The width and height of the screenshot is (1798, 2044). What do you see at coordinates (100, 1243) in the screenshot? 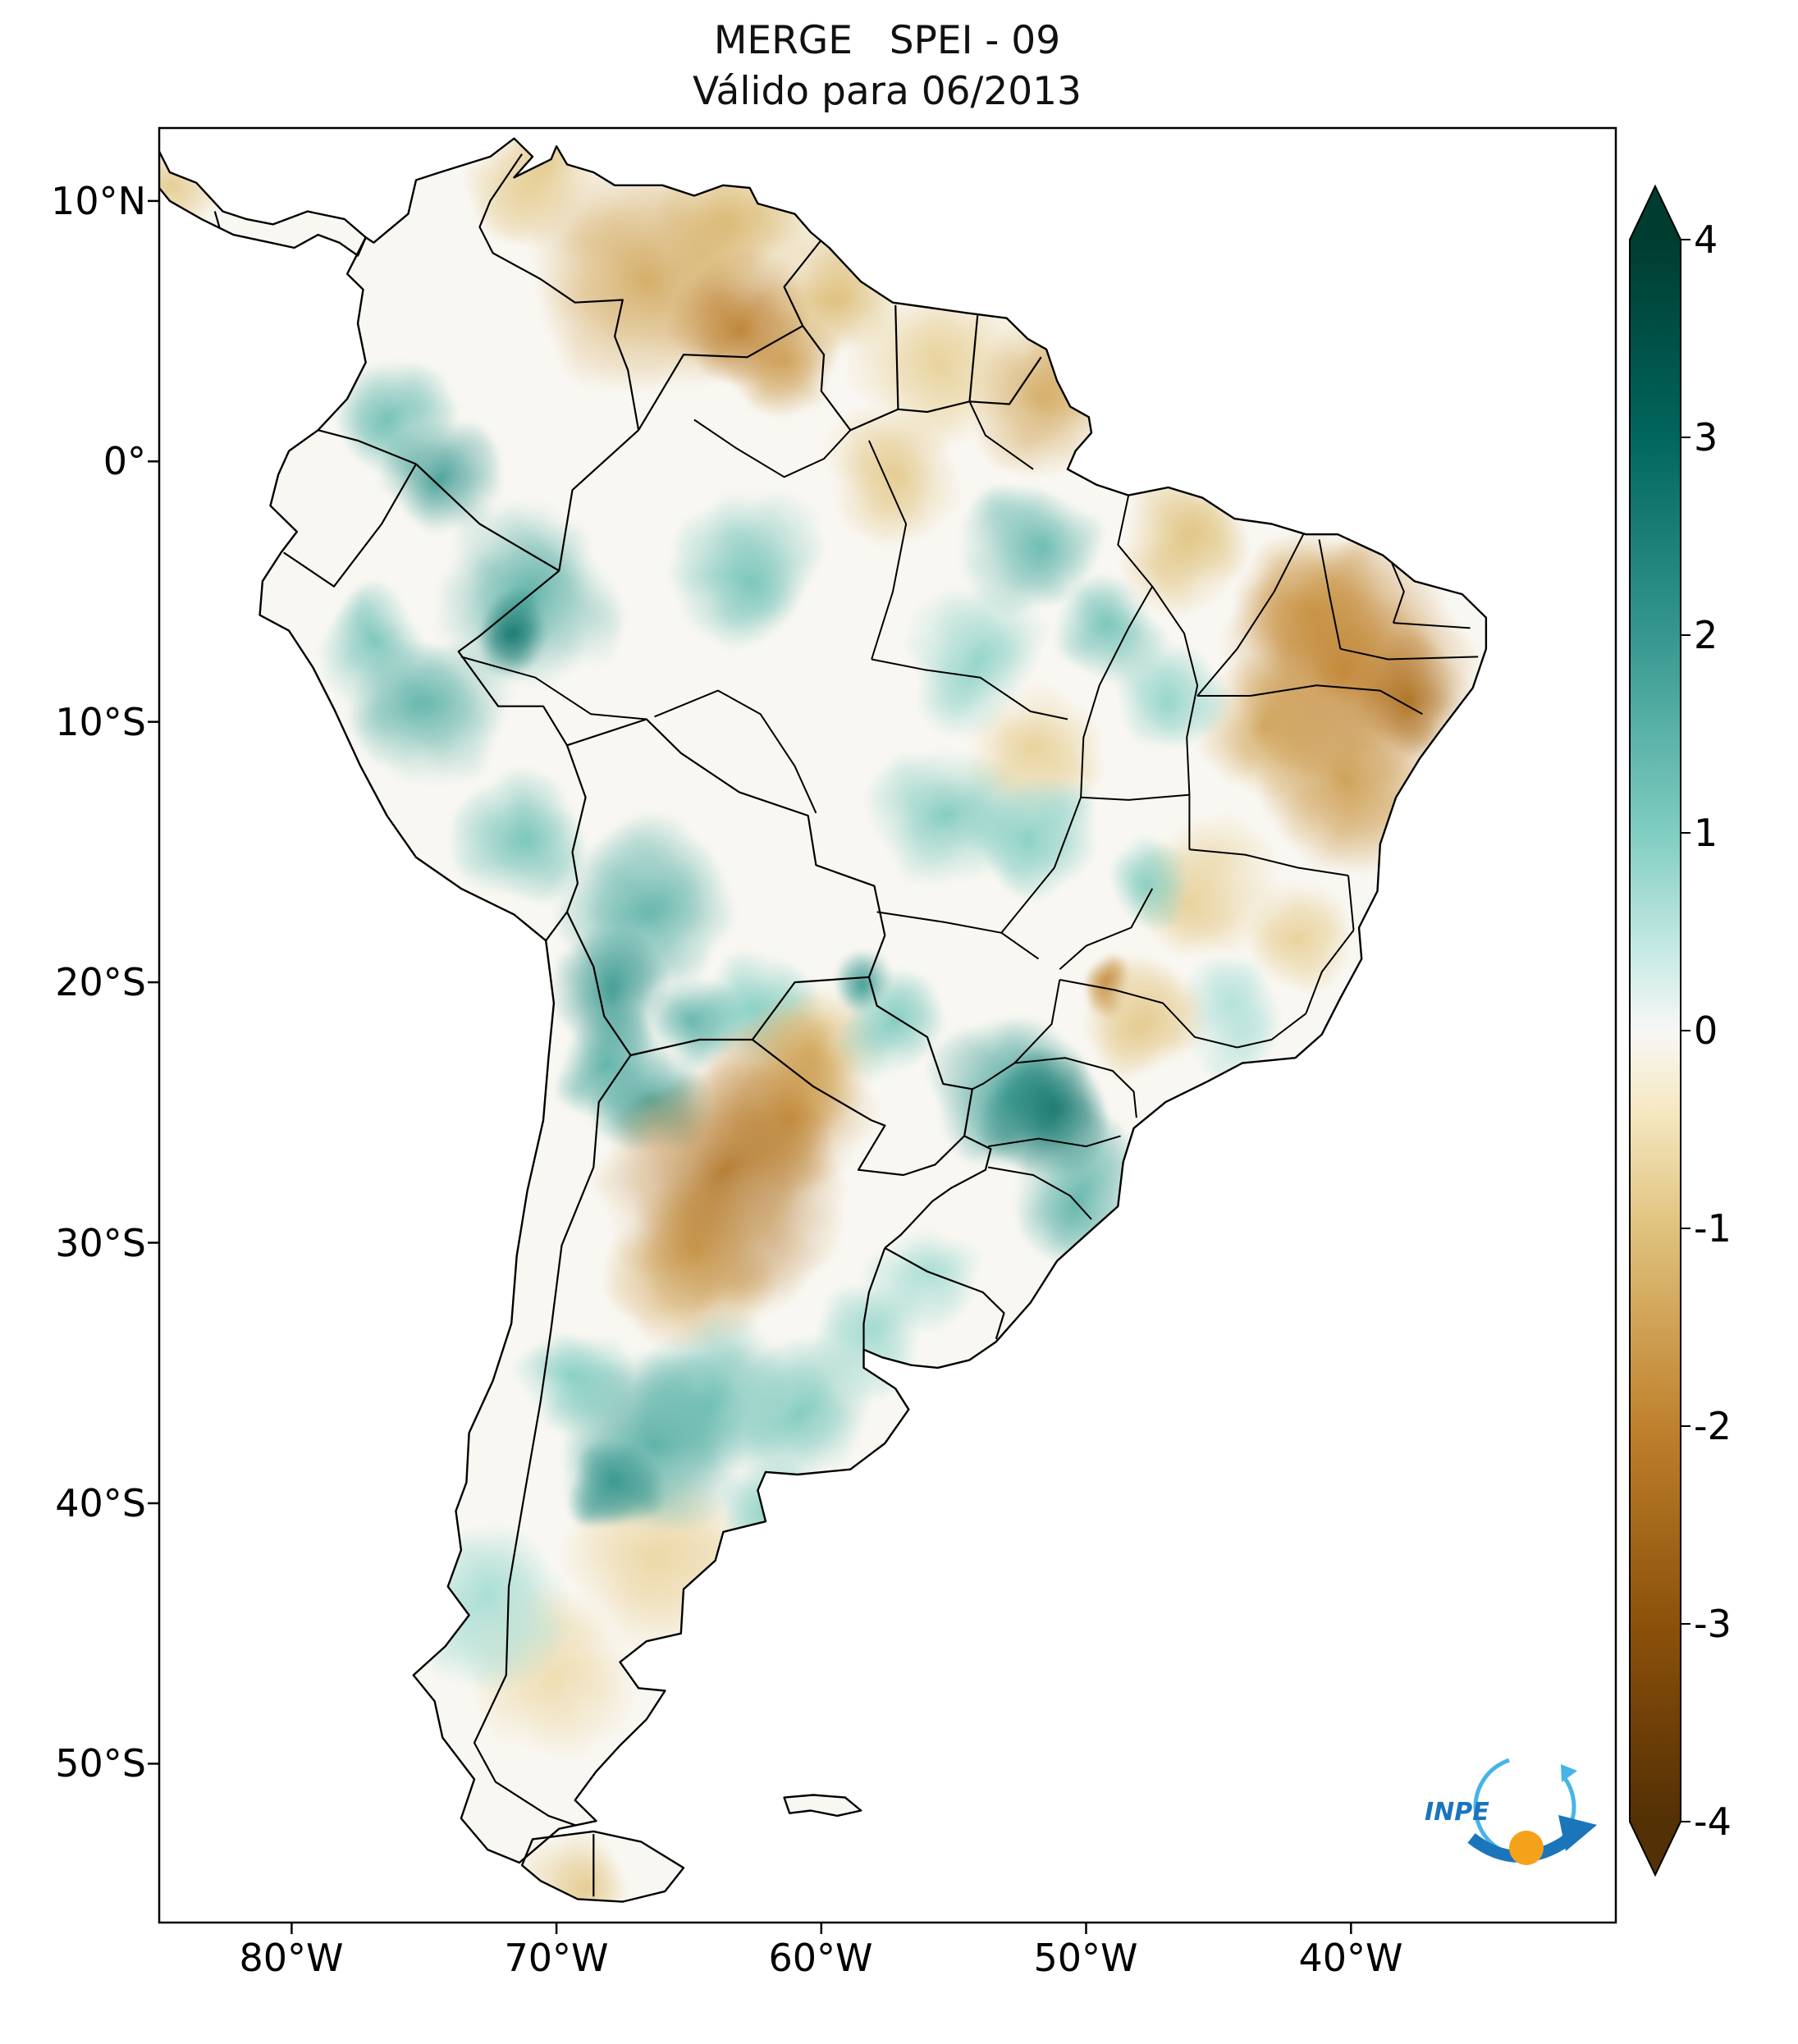
I see `y-tick-label: 30°S` at bounding box center [100, 1243].